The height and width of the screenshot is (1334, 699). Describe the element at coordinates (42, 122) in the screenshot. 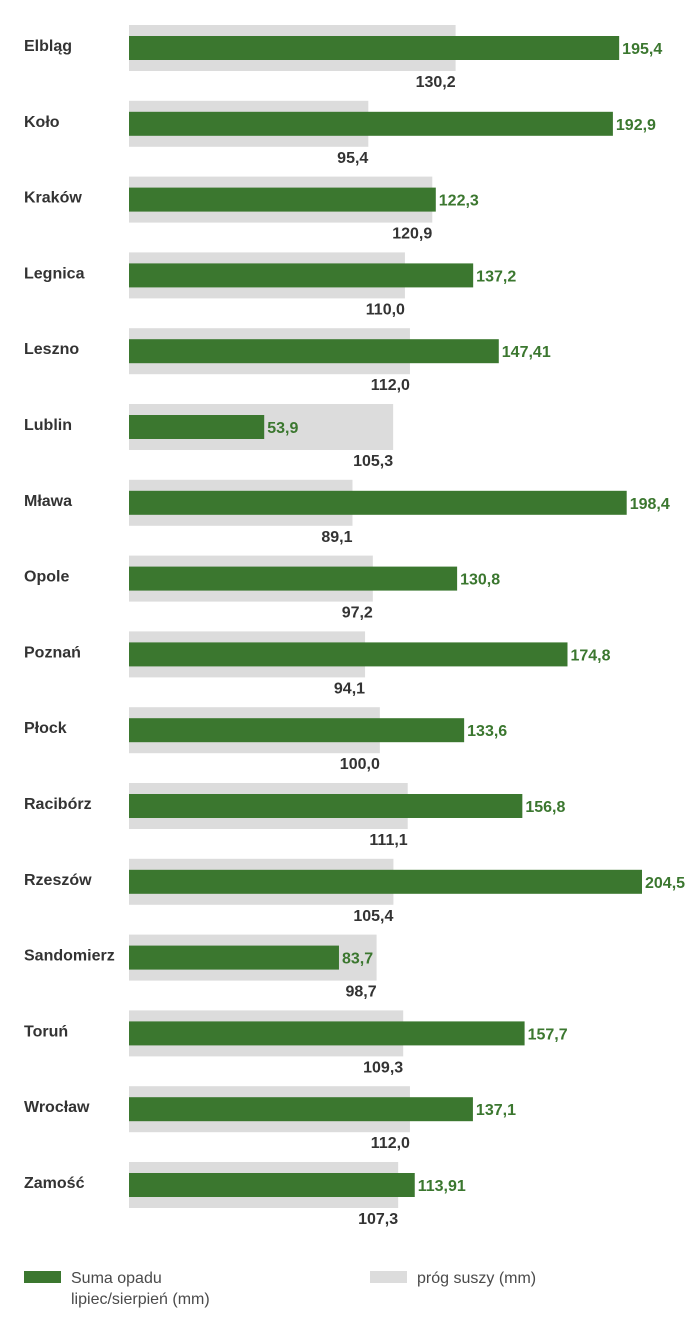

I see `category-label-row-1: Koło` at that location.